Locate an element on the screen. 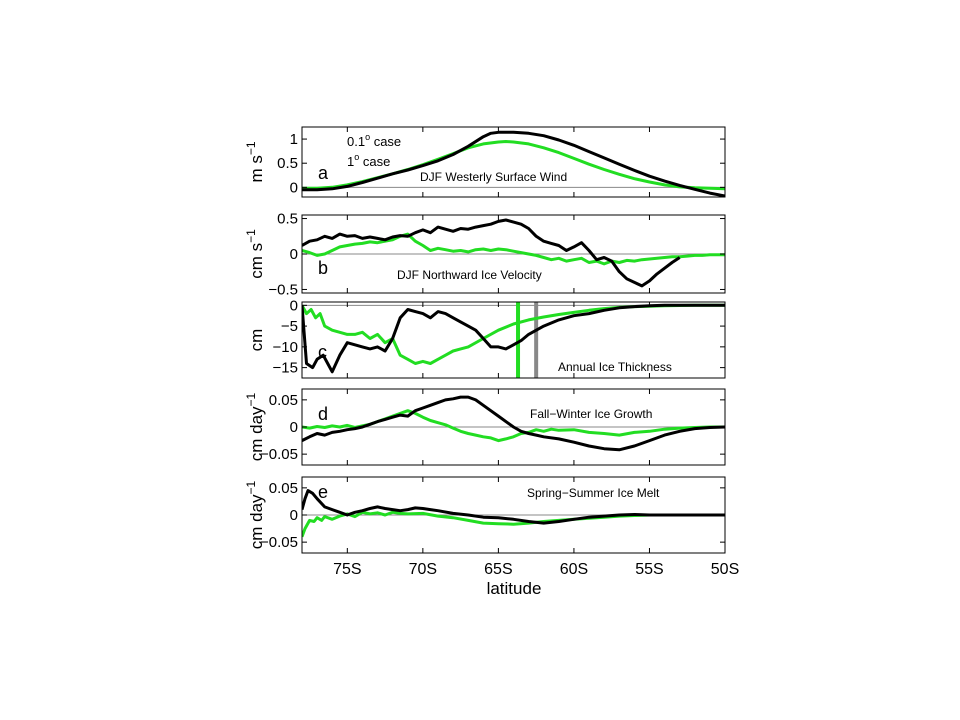 This screenshot has width=960, height=720. legend-coarse-value: 1 is located at coordinates (350, 161).